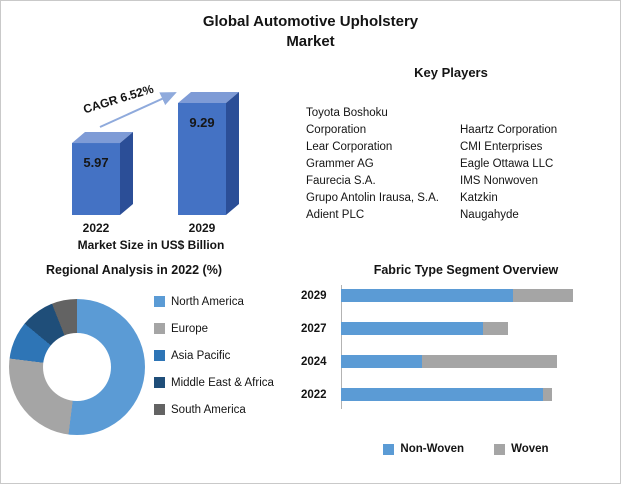 This screenshot has width=621, height=484. What do you see at coordinates (155, 163) in the screenshot?
I see `market-size-chart-svg: 5.97 2022 9.29 2029` at bounding box center [155, 163].